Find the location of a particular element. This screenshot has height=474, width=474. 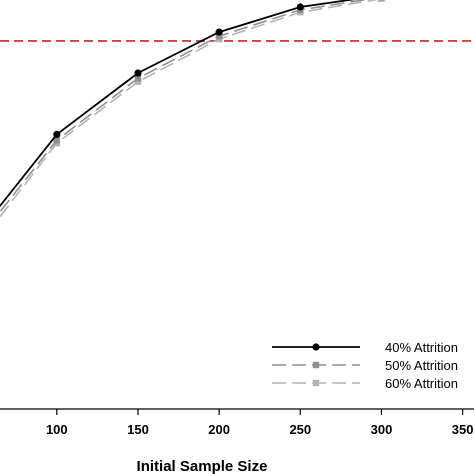

x-tick-label: 150 is located at coordinates (138, 429).